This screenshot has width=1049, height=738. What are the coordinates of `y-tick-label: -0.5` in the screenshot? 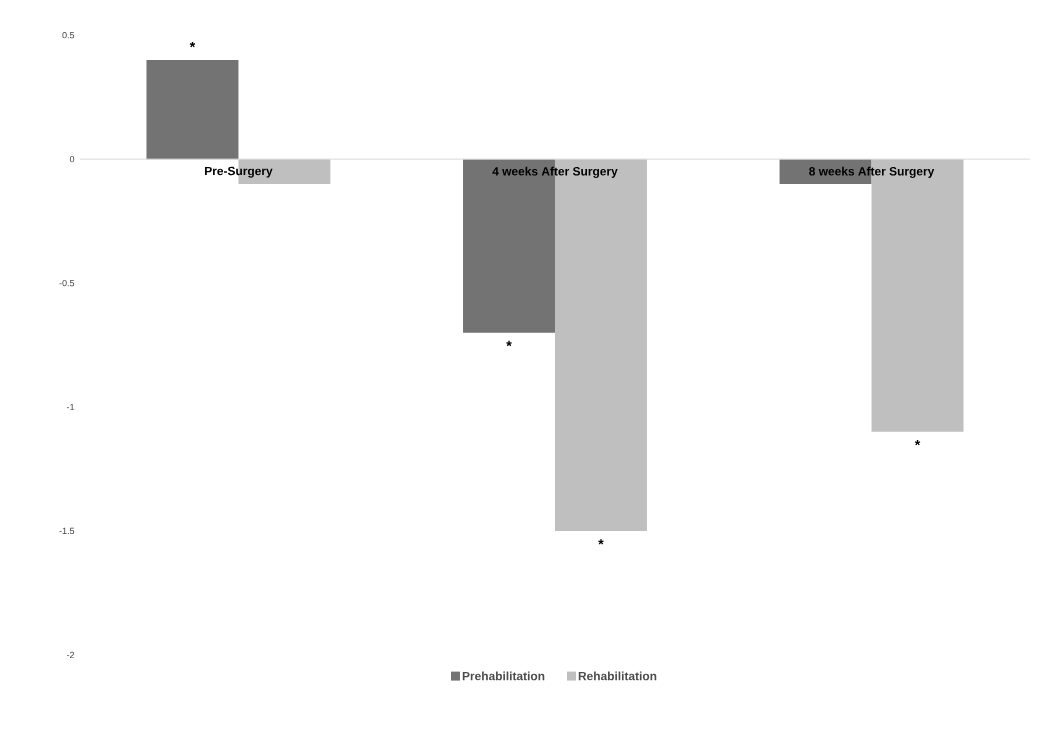 It's located at (67, 283).